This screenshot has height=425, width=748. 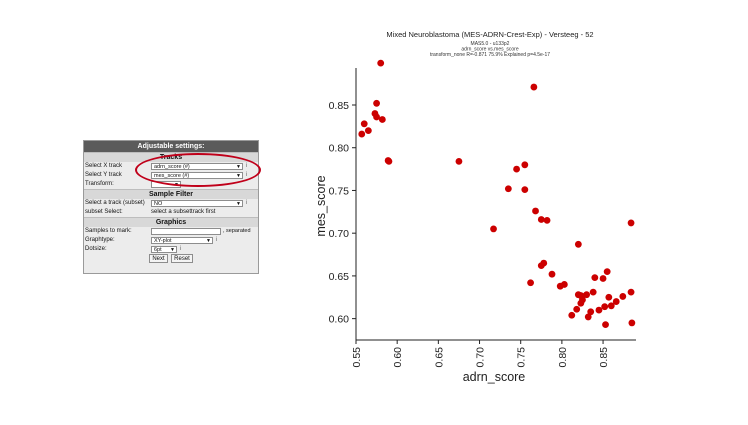 I want to click on x-tick-label: 0.55, so click(x=357, y=357).